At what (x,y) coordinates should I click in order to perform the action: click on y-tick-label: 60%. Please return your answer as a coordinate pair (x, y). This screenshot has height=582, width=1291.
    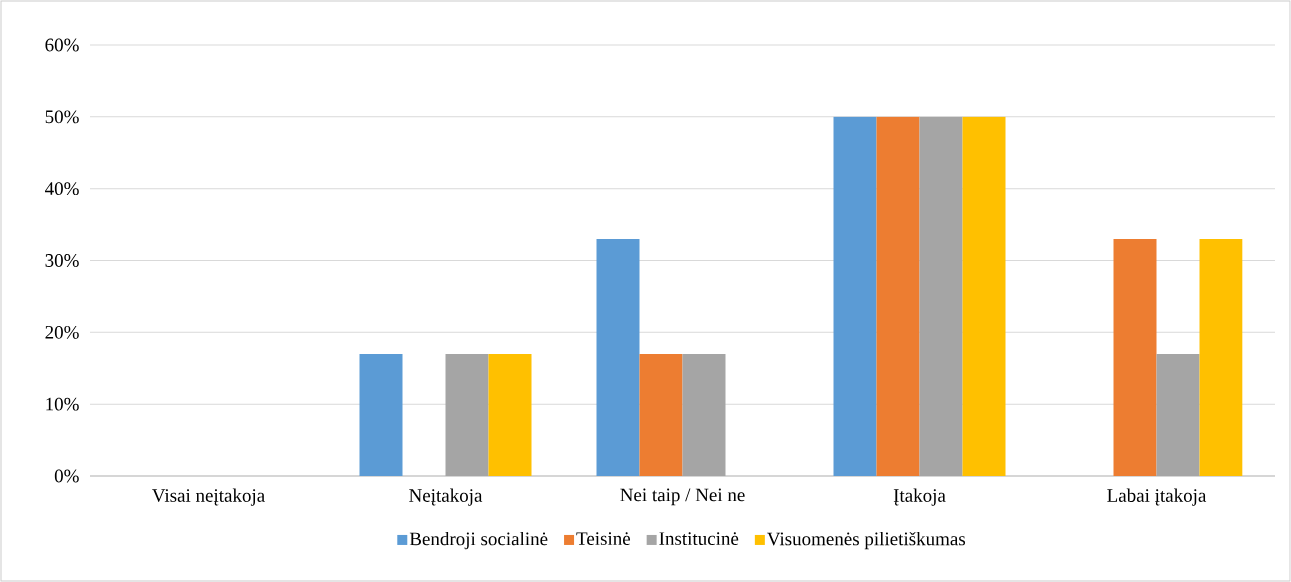
    Looking at the image, I should click on (62, 45).